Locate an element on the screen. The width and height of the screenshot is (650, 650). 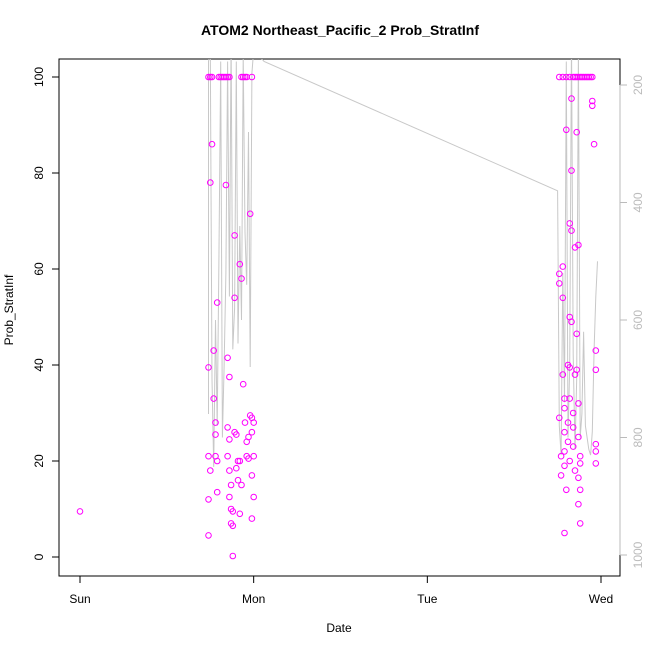
y2-tick-label: 1000 is located at coordinates (638, 554).